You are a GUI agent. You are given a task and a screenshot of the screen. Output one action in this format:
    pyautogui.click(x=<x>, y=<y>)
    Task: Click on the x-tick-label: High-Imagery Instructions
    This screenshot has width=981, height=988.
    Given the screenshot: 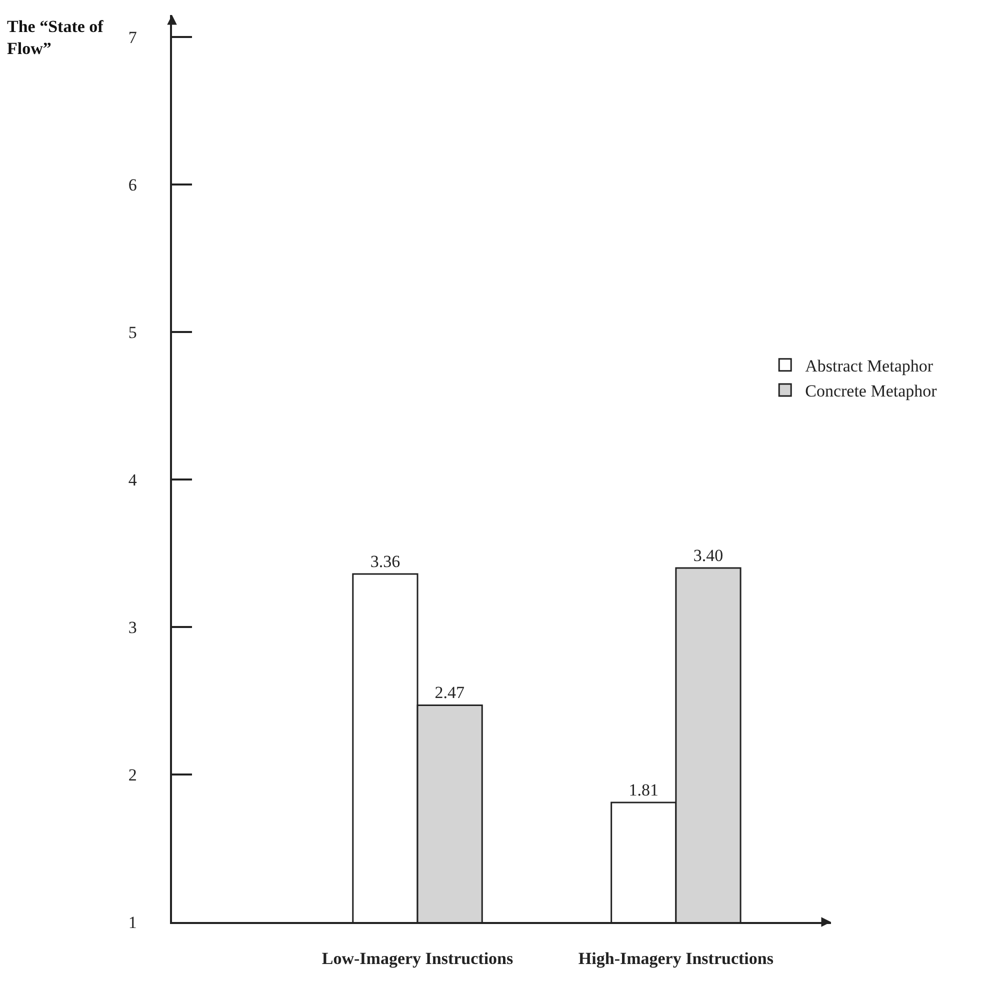 What is the action you would take?
    pyautogui.click(x=676, y=958)
    